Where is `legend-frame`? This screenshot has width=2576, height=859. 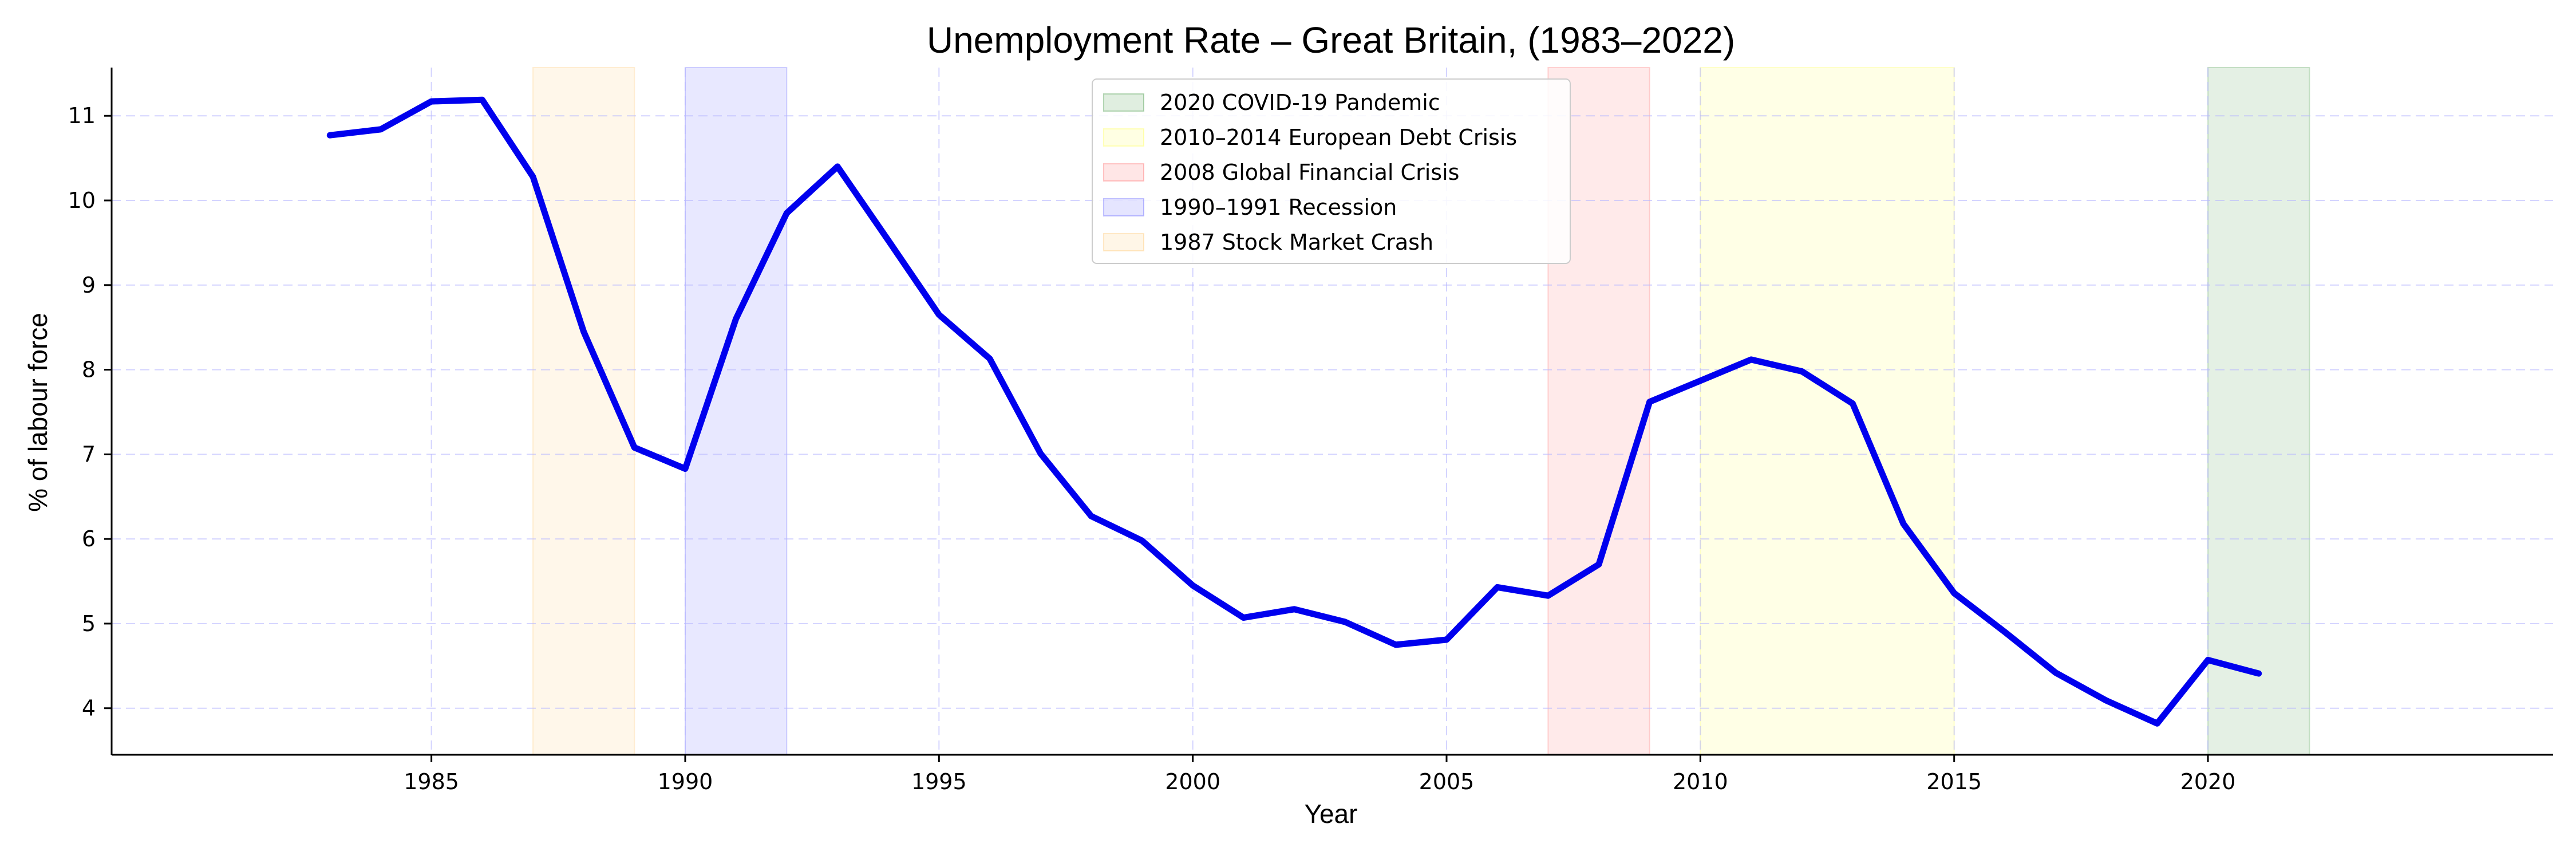 legend-frame is located at coordinates (1331, 171).